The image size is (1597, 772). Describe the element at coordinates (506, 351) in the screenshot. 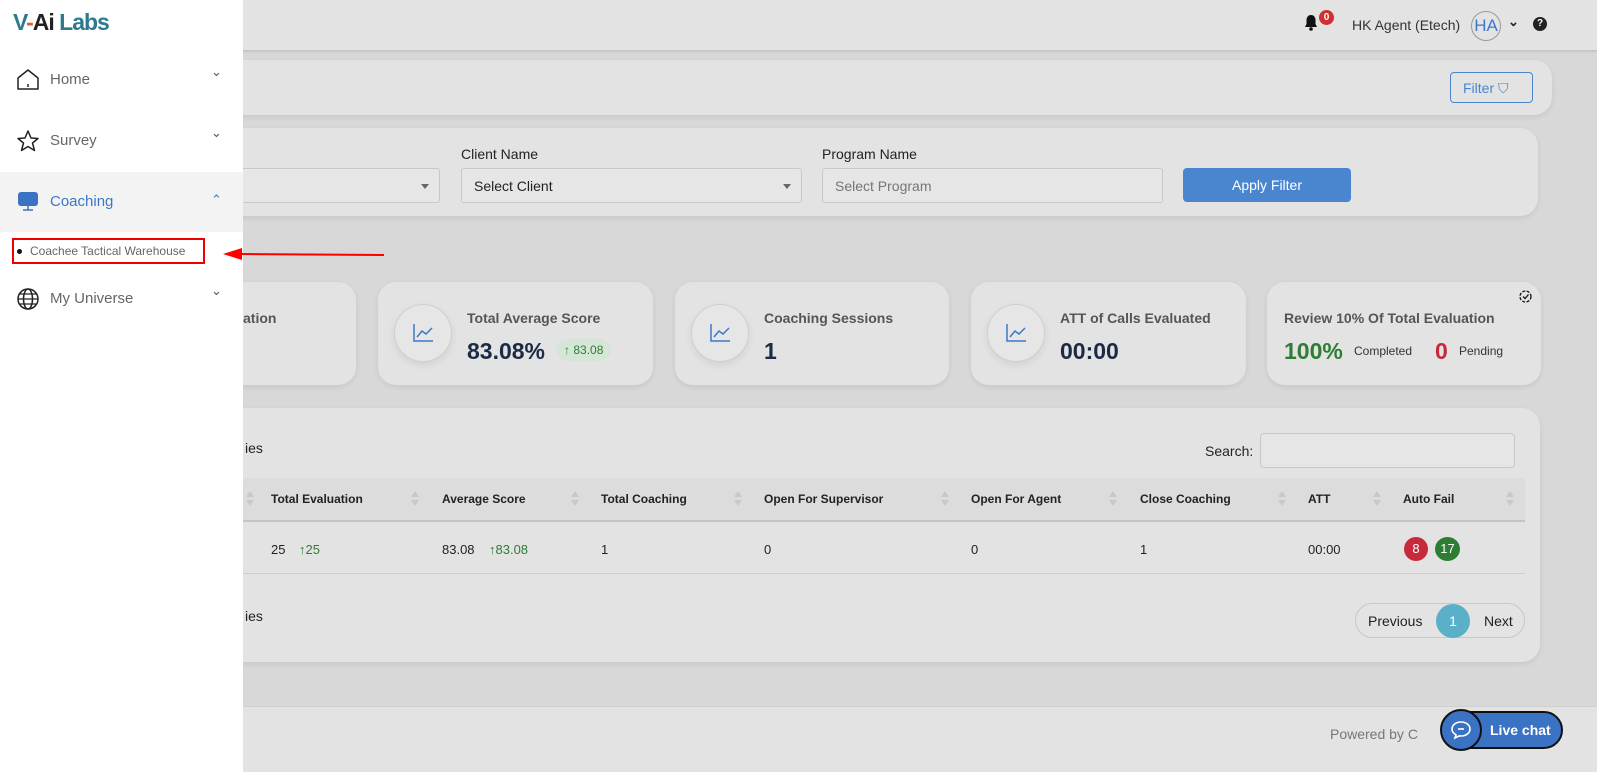

I see `stat-value: 83.08%` at that location.